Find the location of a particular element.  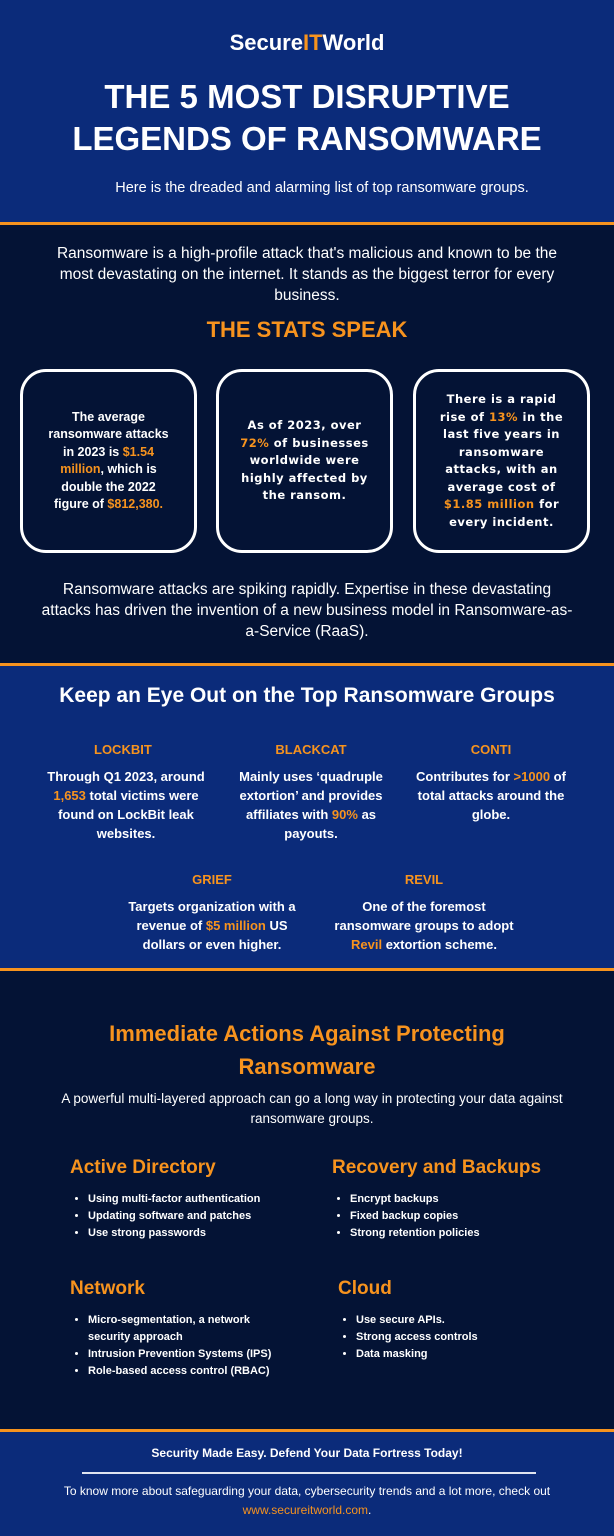

highlight: $1.54 million is located at coordinates (107, 460).